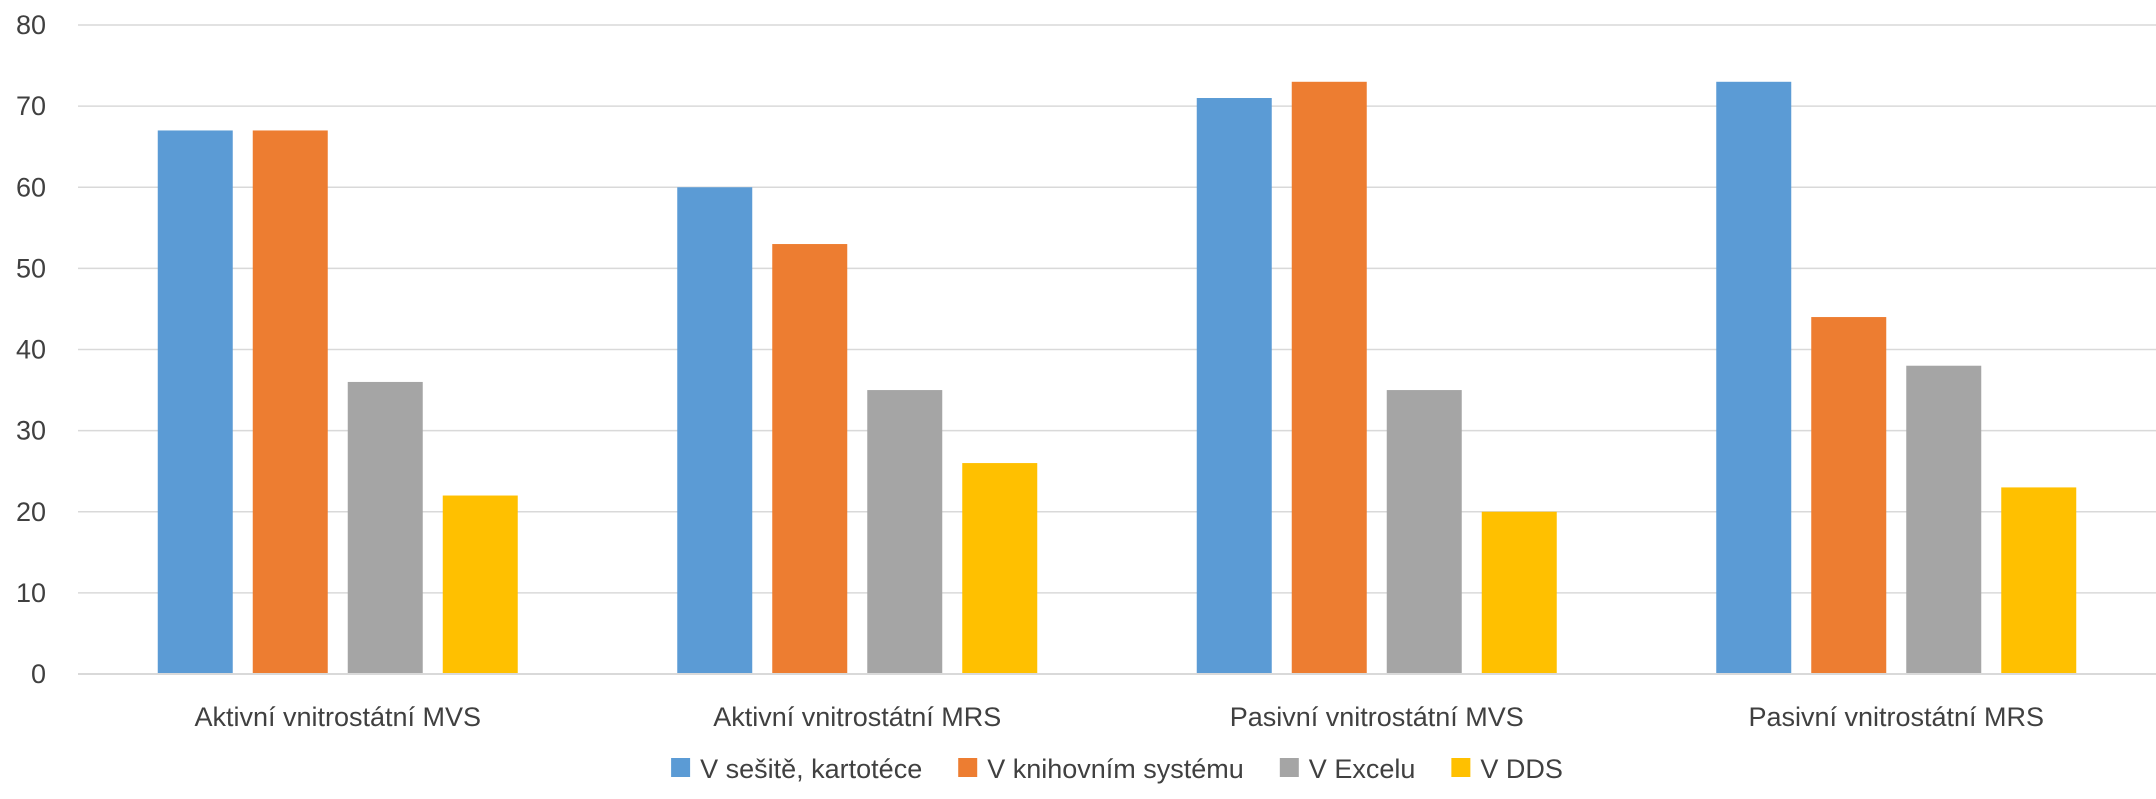 This screenshot has height=799, width=2156. Describe the element at coordinates (1377, 717) in the screenshot. I see `x-category-label: Pasivní vnitrostátní MVS` at that location.